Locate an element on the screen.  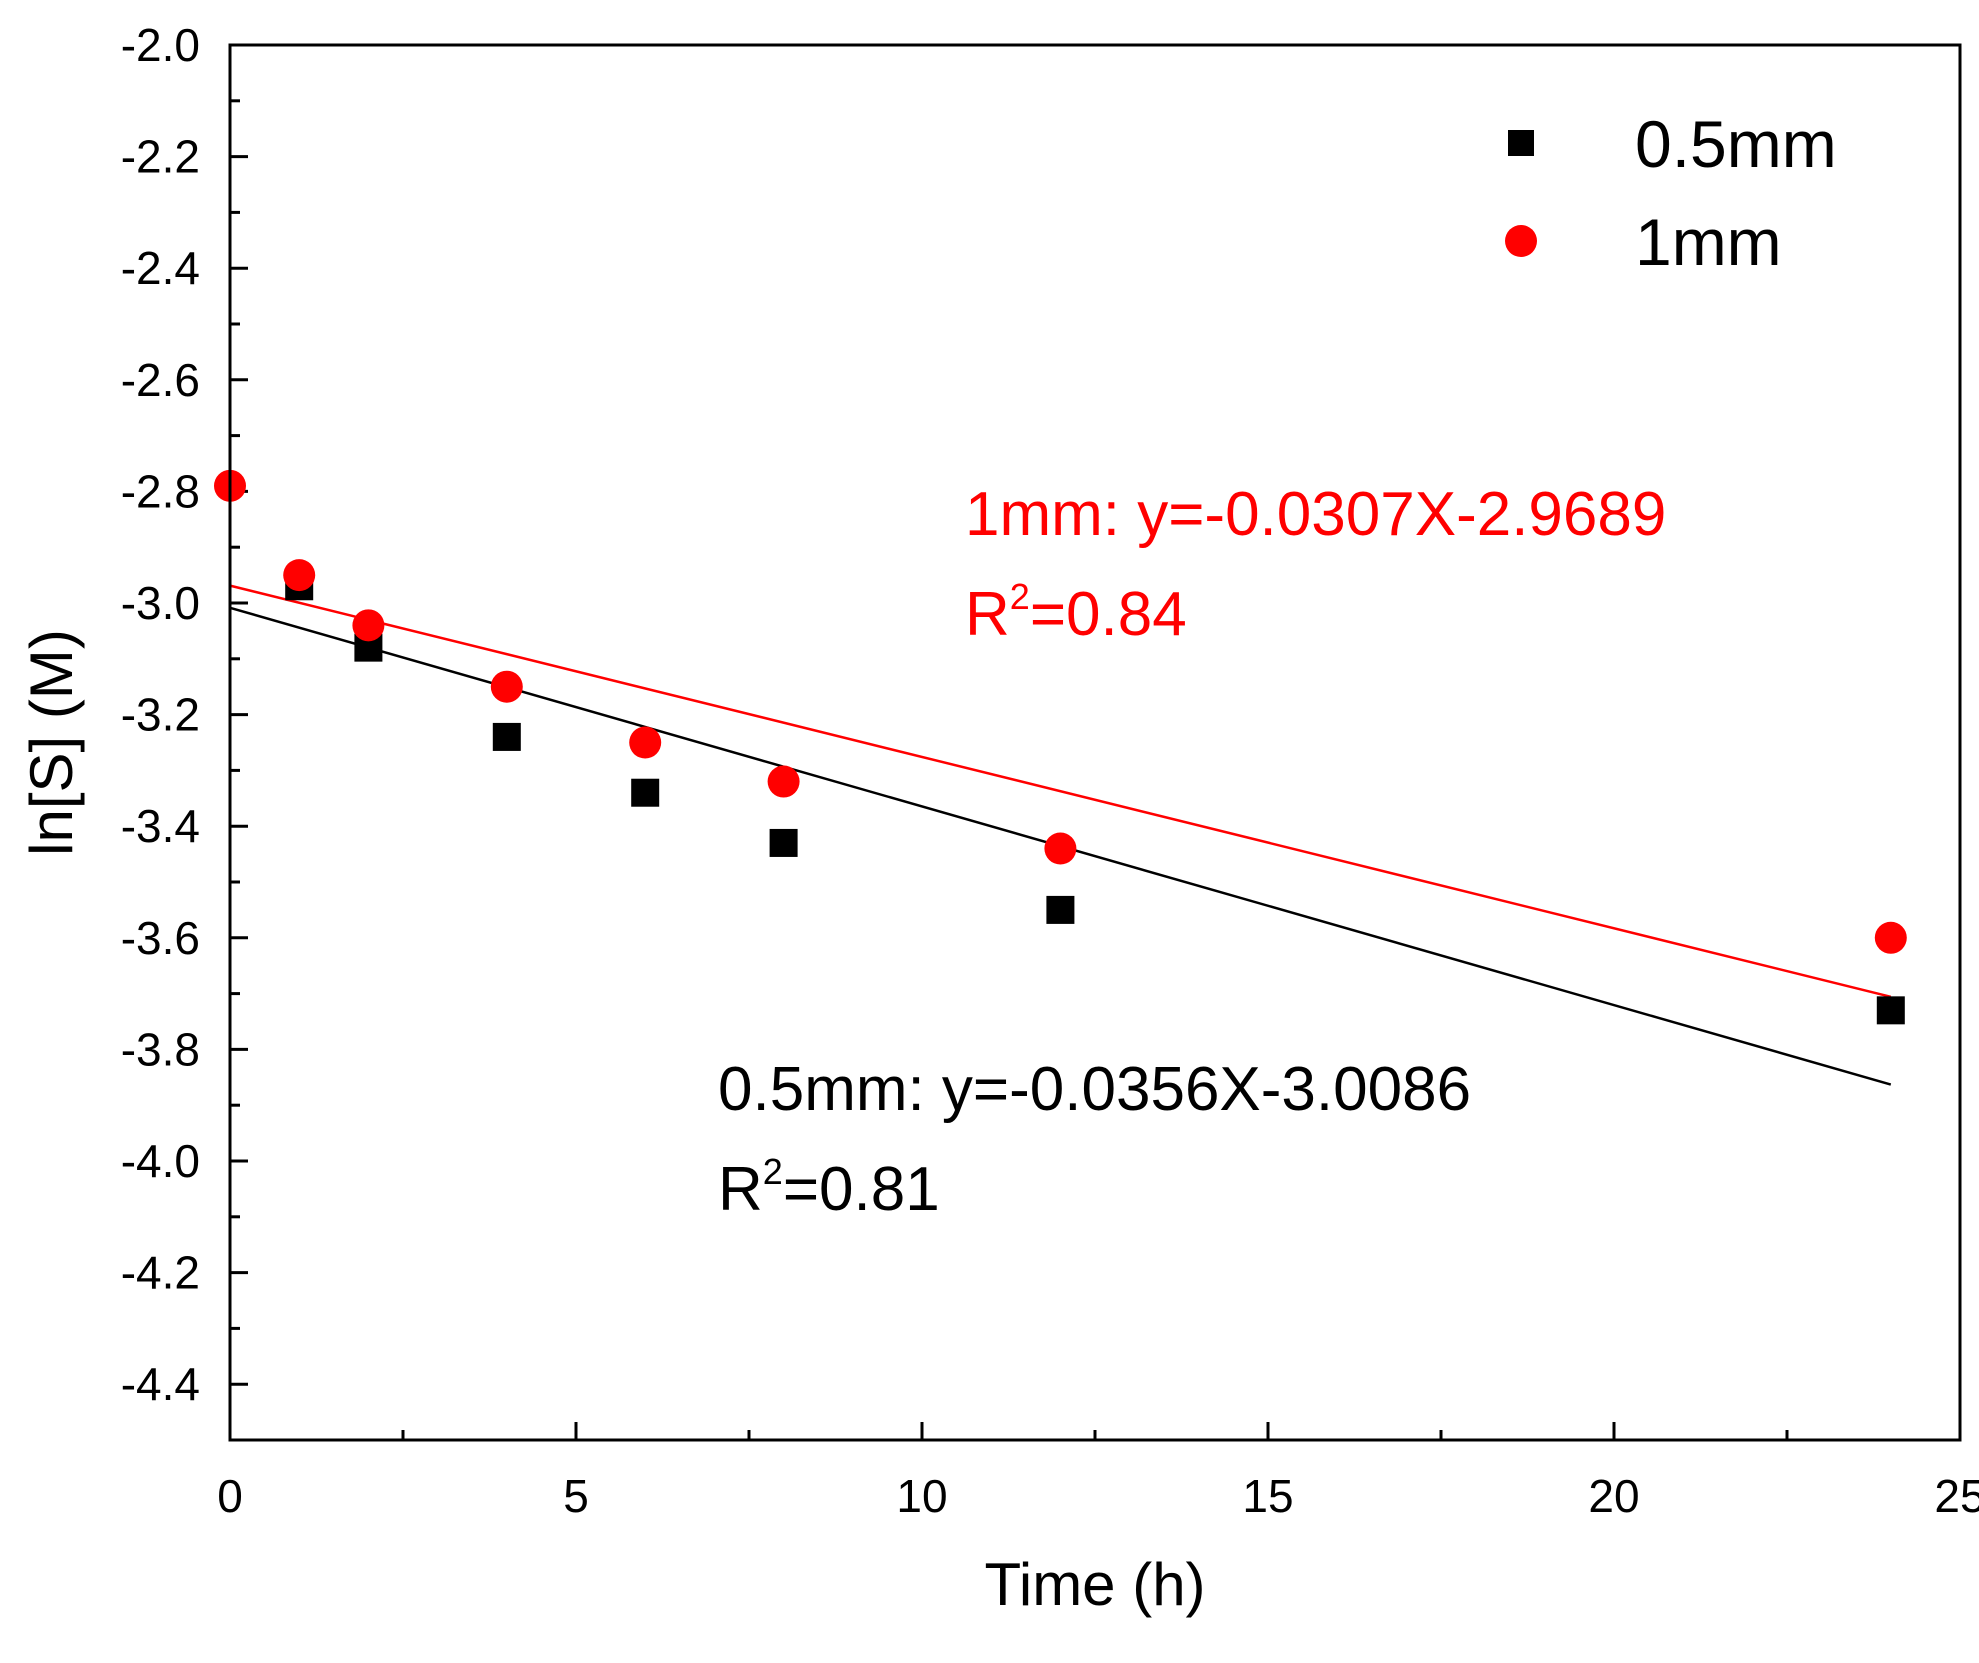
legend-label-0.5mm: 0.5mm is located at coordinates (1736, 144).